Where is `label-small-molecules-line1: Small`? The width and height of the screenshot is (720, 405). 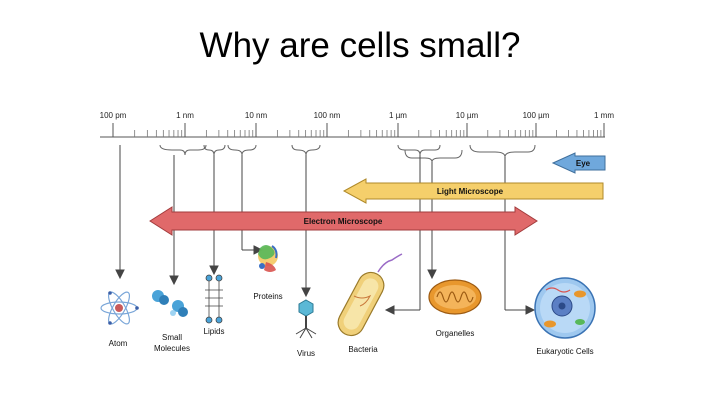
label-small-molecules-line1: Small is located at coordinates (172, 337).